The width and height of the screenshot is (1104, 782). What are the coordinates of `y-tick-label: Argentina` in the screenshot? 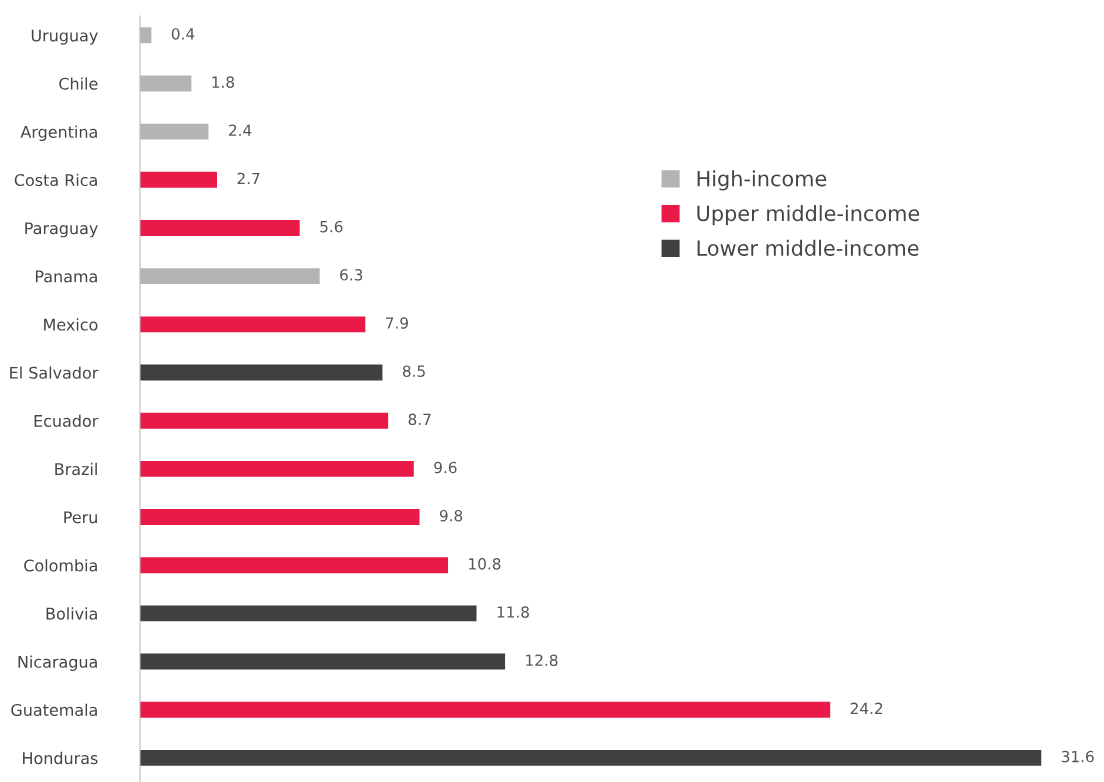 It's located at (58, 133).